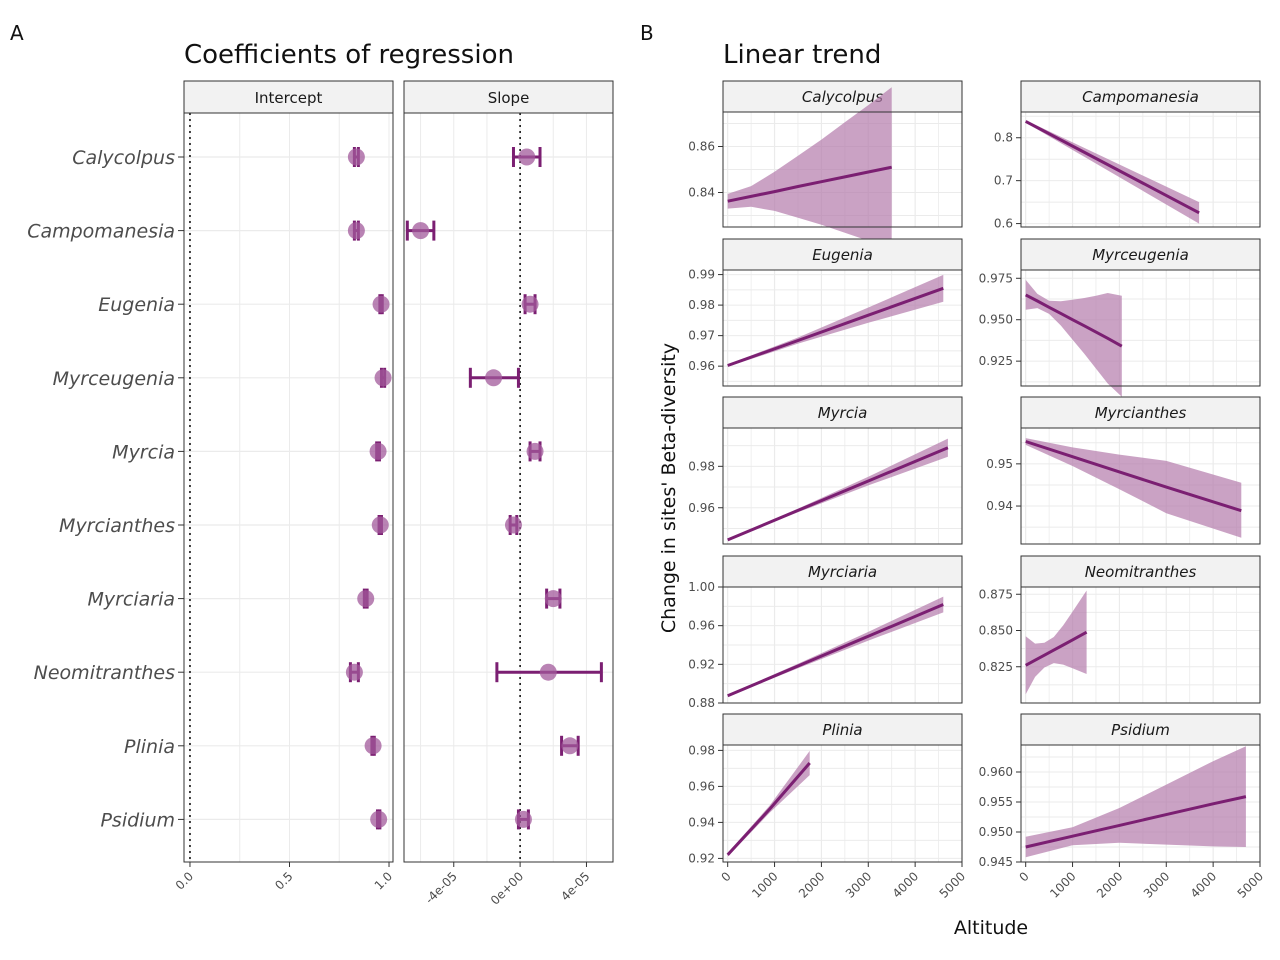  Describe the element at coordinates (1056, 642) in the screenshot. I see `neomitranthes-confidence-band` at that location.